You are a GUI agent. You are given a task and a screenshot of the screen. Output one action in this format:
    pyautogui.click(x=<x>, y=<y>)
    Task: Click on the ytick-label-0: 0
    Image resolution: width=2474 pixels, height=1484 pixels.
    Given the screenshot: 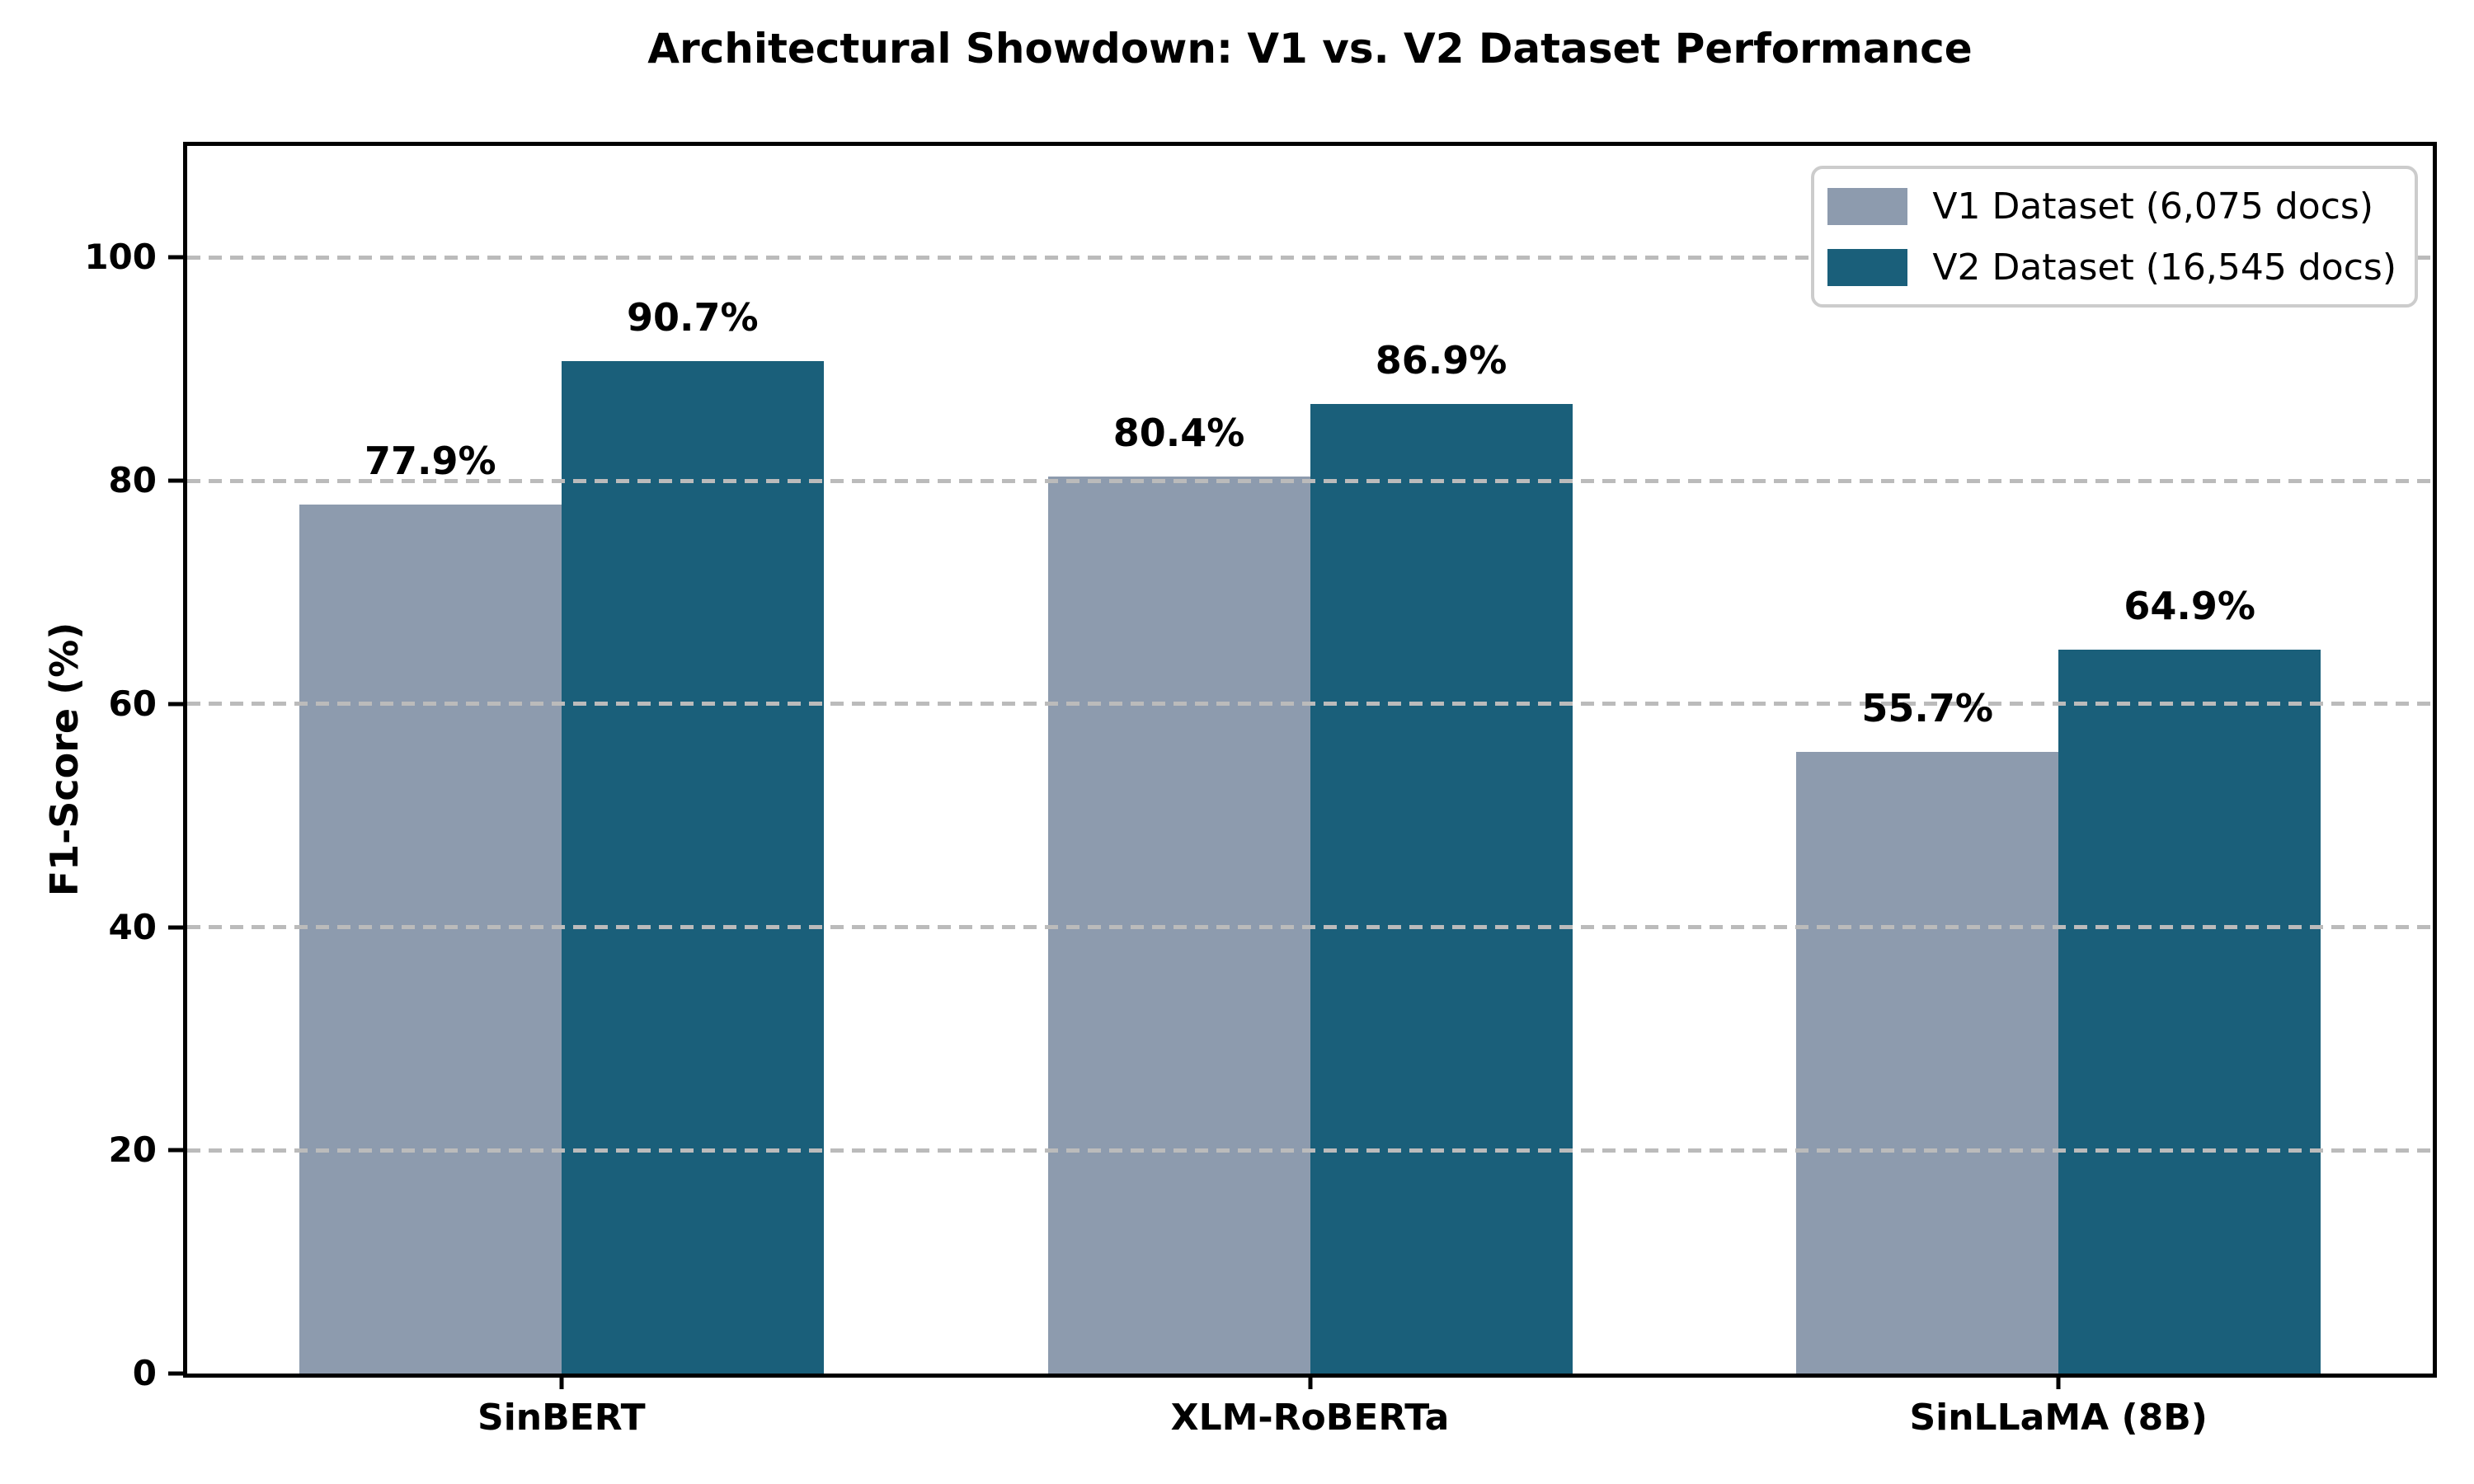 What is the action you would take?
    pyautogui.click(x=144, y=1373)
    